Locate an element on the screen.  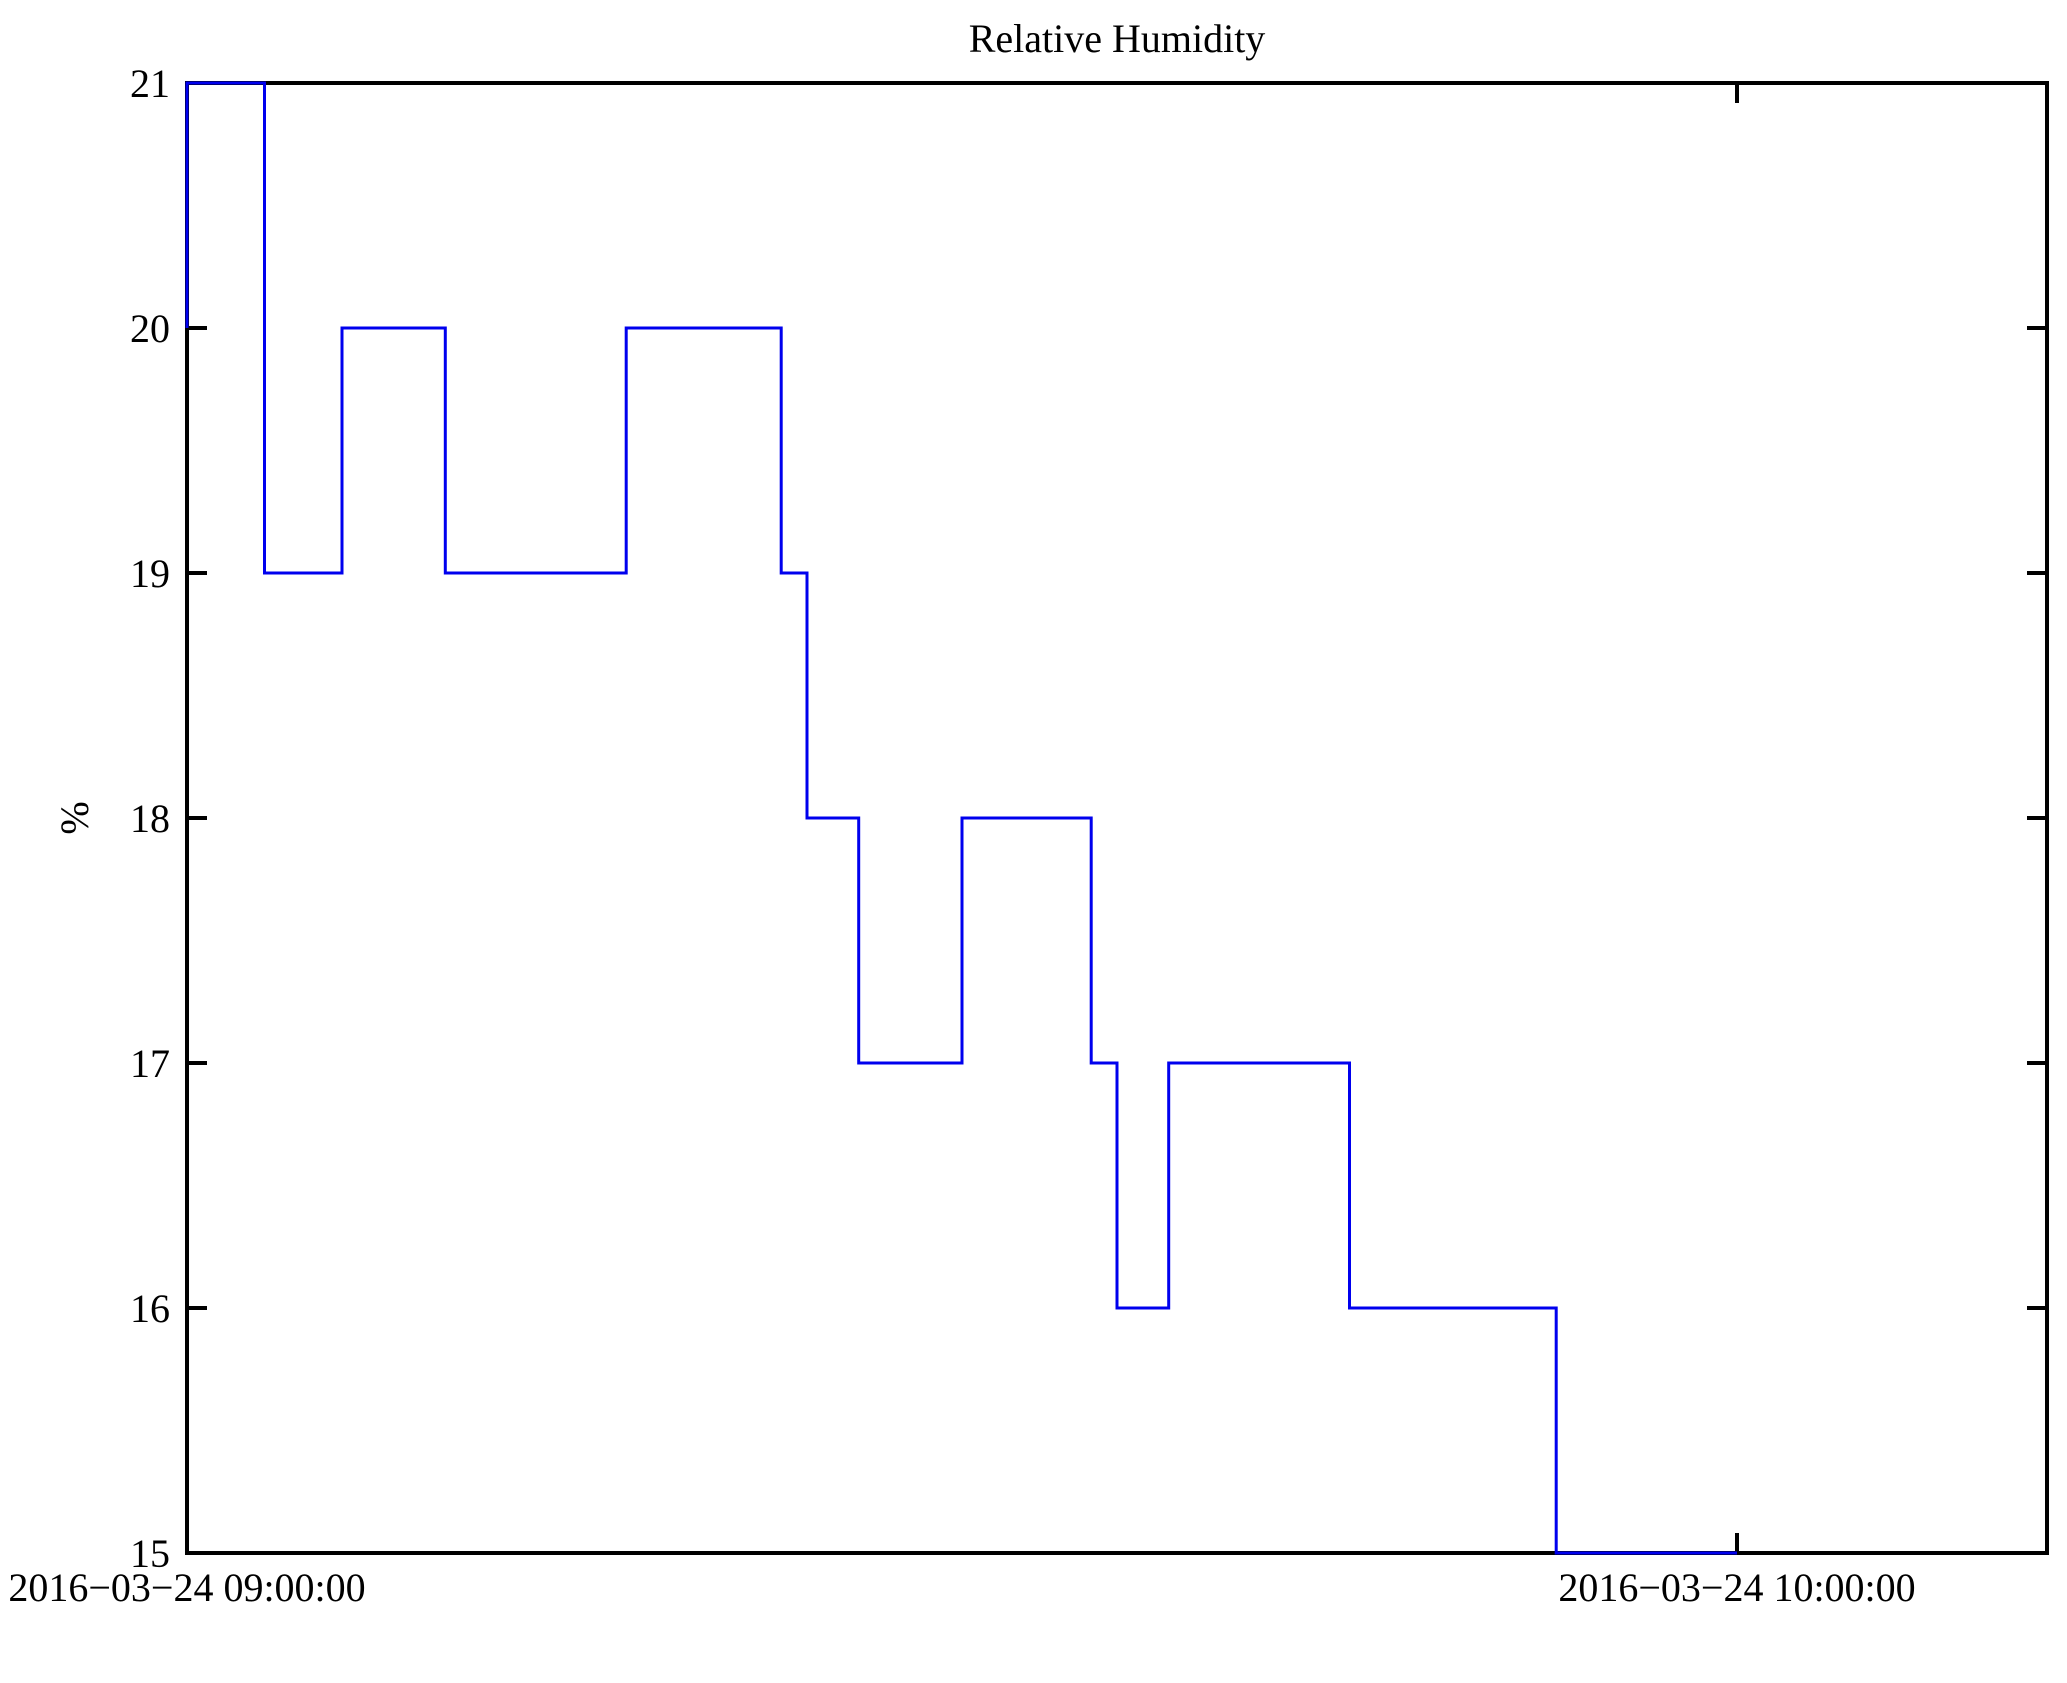
x-tick-label-end: 2016−03−24 10:00:00 is located at coordinates (1736, 1587).